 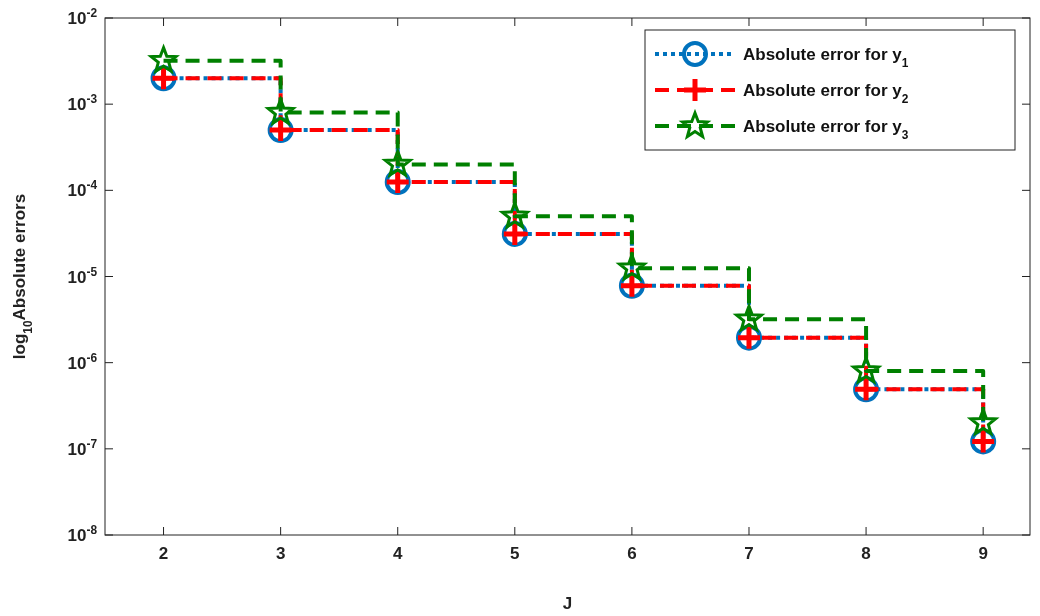 I want to click on y-tick-label: 10$^{-7}$, so click(x=82, y=447).